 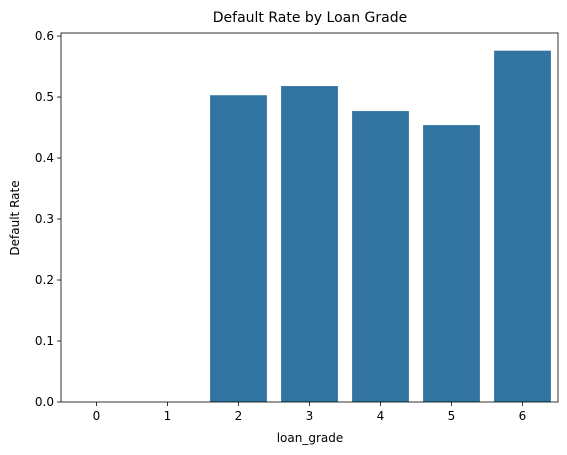 What do you see at coordinates (44, 158) in the screenshot?
I see `y-tick-label: 0.4` at bounding box center [44, 158].